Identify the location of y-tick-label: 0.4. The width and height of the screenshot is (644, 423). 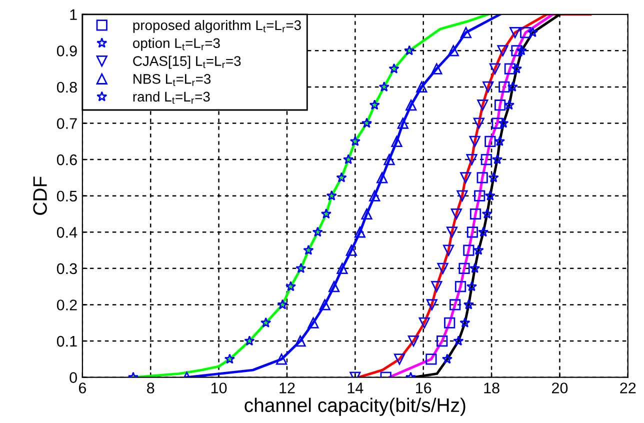
(67, 232).